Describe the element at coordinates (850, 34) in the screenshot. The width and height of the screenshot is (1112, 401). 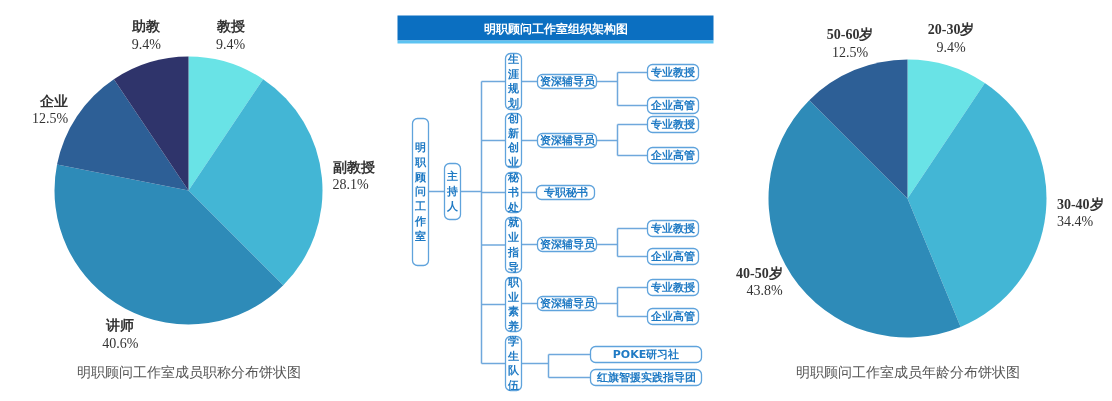
I see `slice-label: 50-60岁` at that location.